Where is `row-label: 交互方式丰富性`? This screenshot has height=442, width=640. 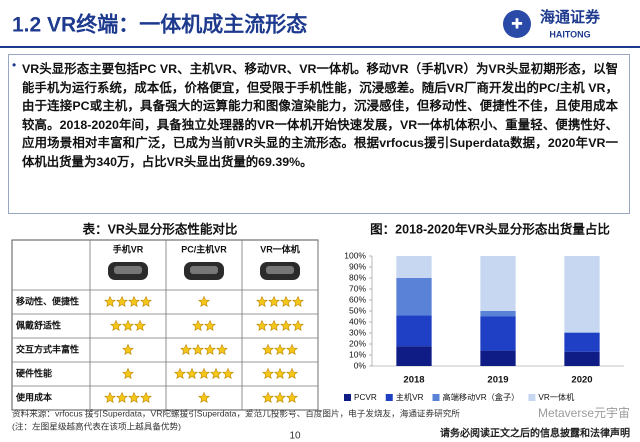 row-label: 交互方式丰富性 is located at coordinates (47, 348).